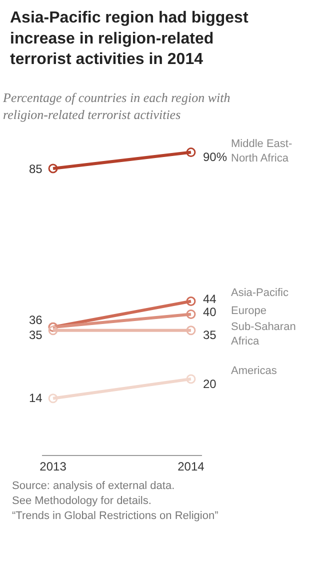  I want to click on text: Sub-Saharan Africa, so click(263, 334).